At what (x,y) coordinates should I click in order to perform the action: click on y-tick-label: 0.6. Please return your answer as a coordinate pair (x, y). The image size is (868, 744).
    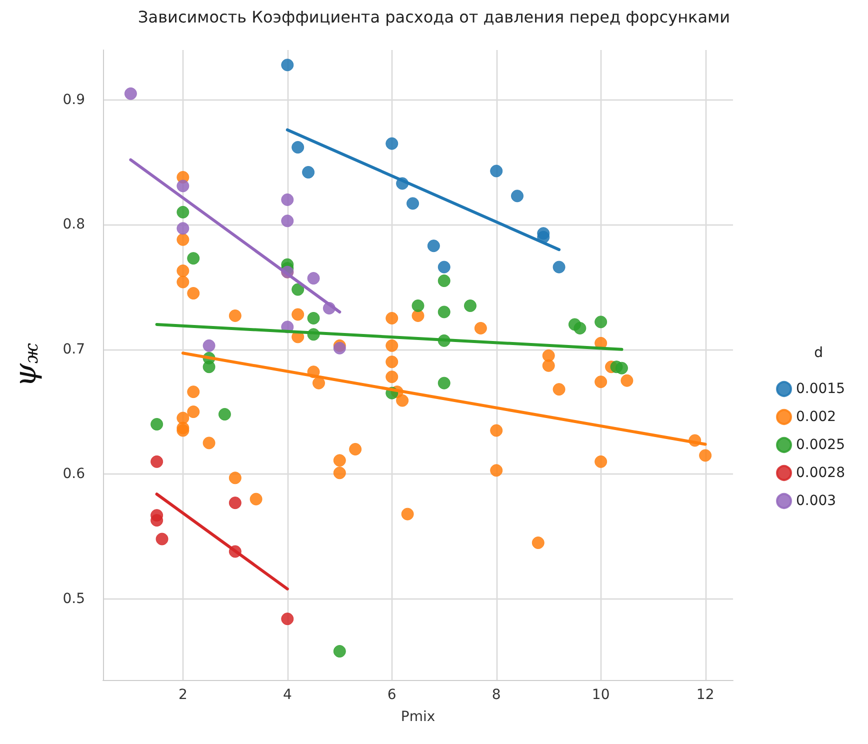
    Looking at the image, I should click on (74, 474).